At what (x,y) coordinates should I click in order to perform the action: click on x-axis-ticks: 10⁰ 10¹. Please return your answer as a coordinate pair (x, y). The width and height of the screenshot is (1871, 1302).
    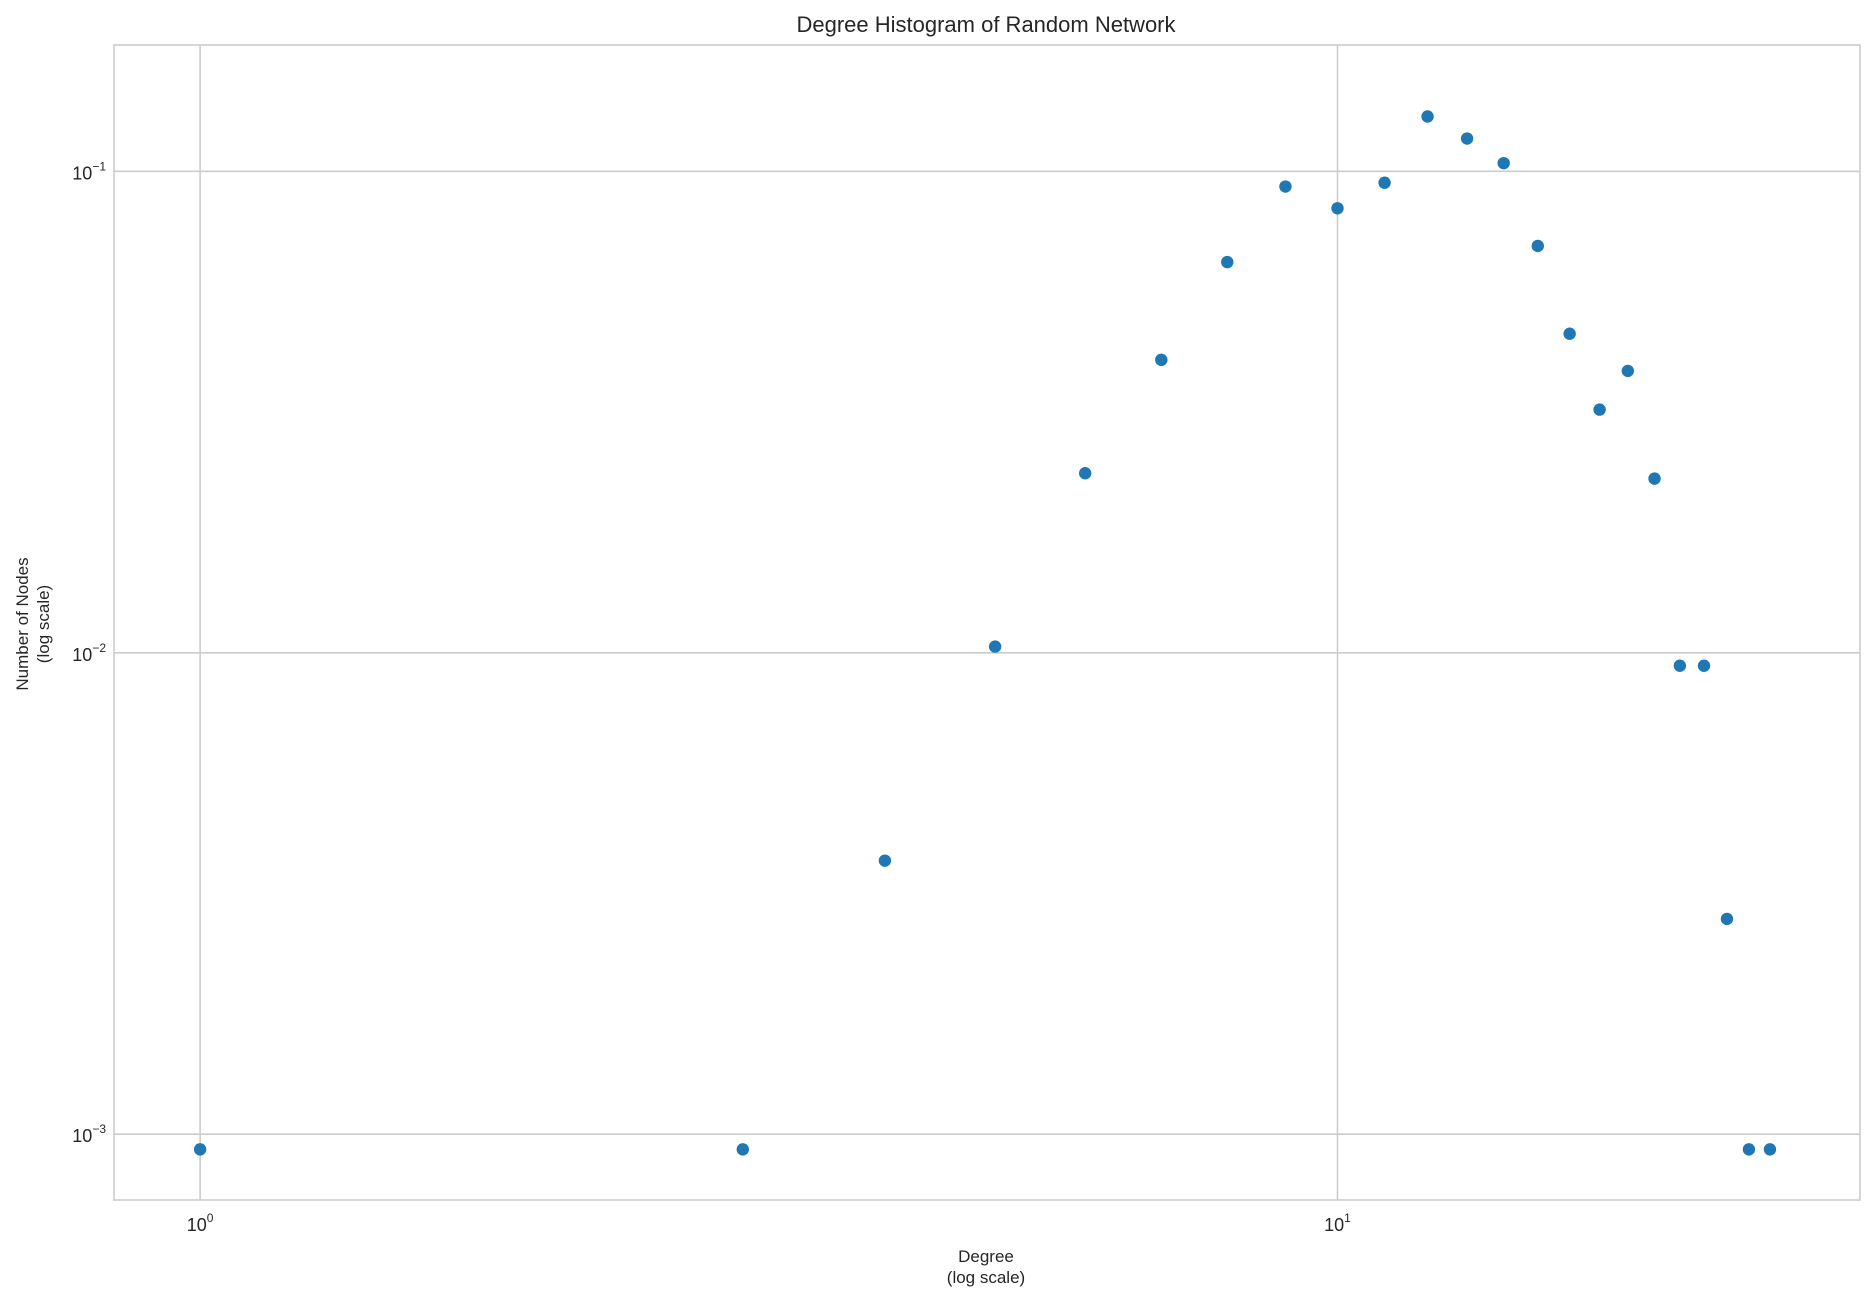
    Looking at the image, I should click on (769, 1223).